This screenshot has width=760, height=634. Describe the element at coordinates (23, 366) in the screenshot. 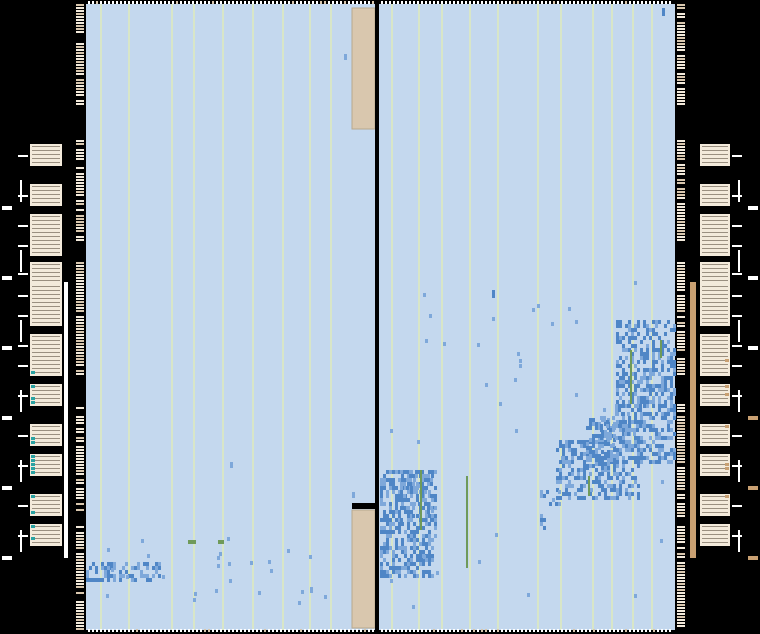

I see `io-bank-tick` at that location.